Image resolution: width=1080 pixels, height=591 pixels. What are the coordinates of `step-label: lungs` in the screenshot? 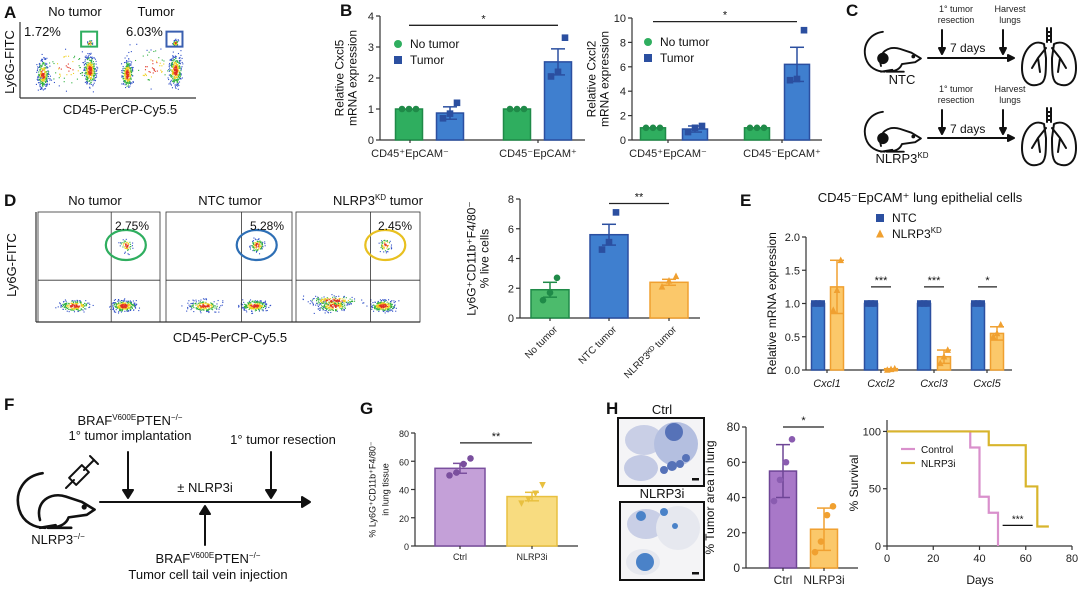 It's located at (1010, 20).